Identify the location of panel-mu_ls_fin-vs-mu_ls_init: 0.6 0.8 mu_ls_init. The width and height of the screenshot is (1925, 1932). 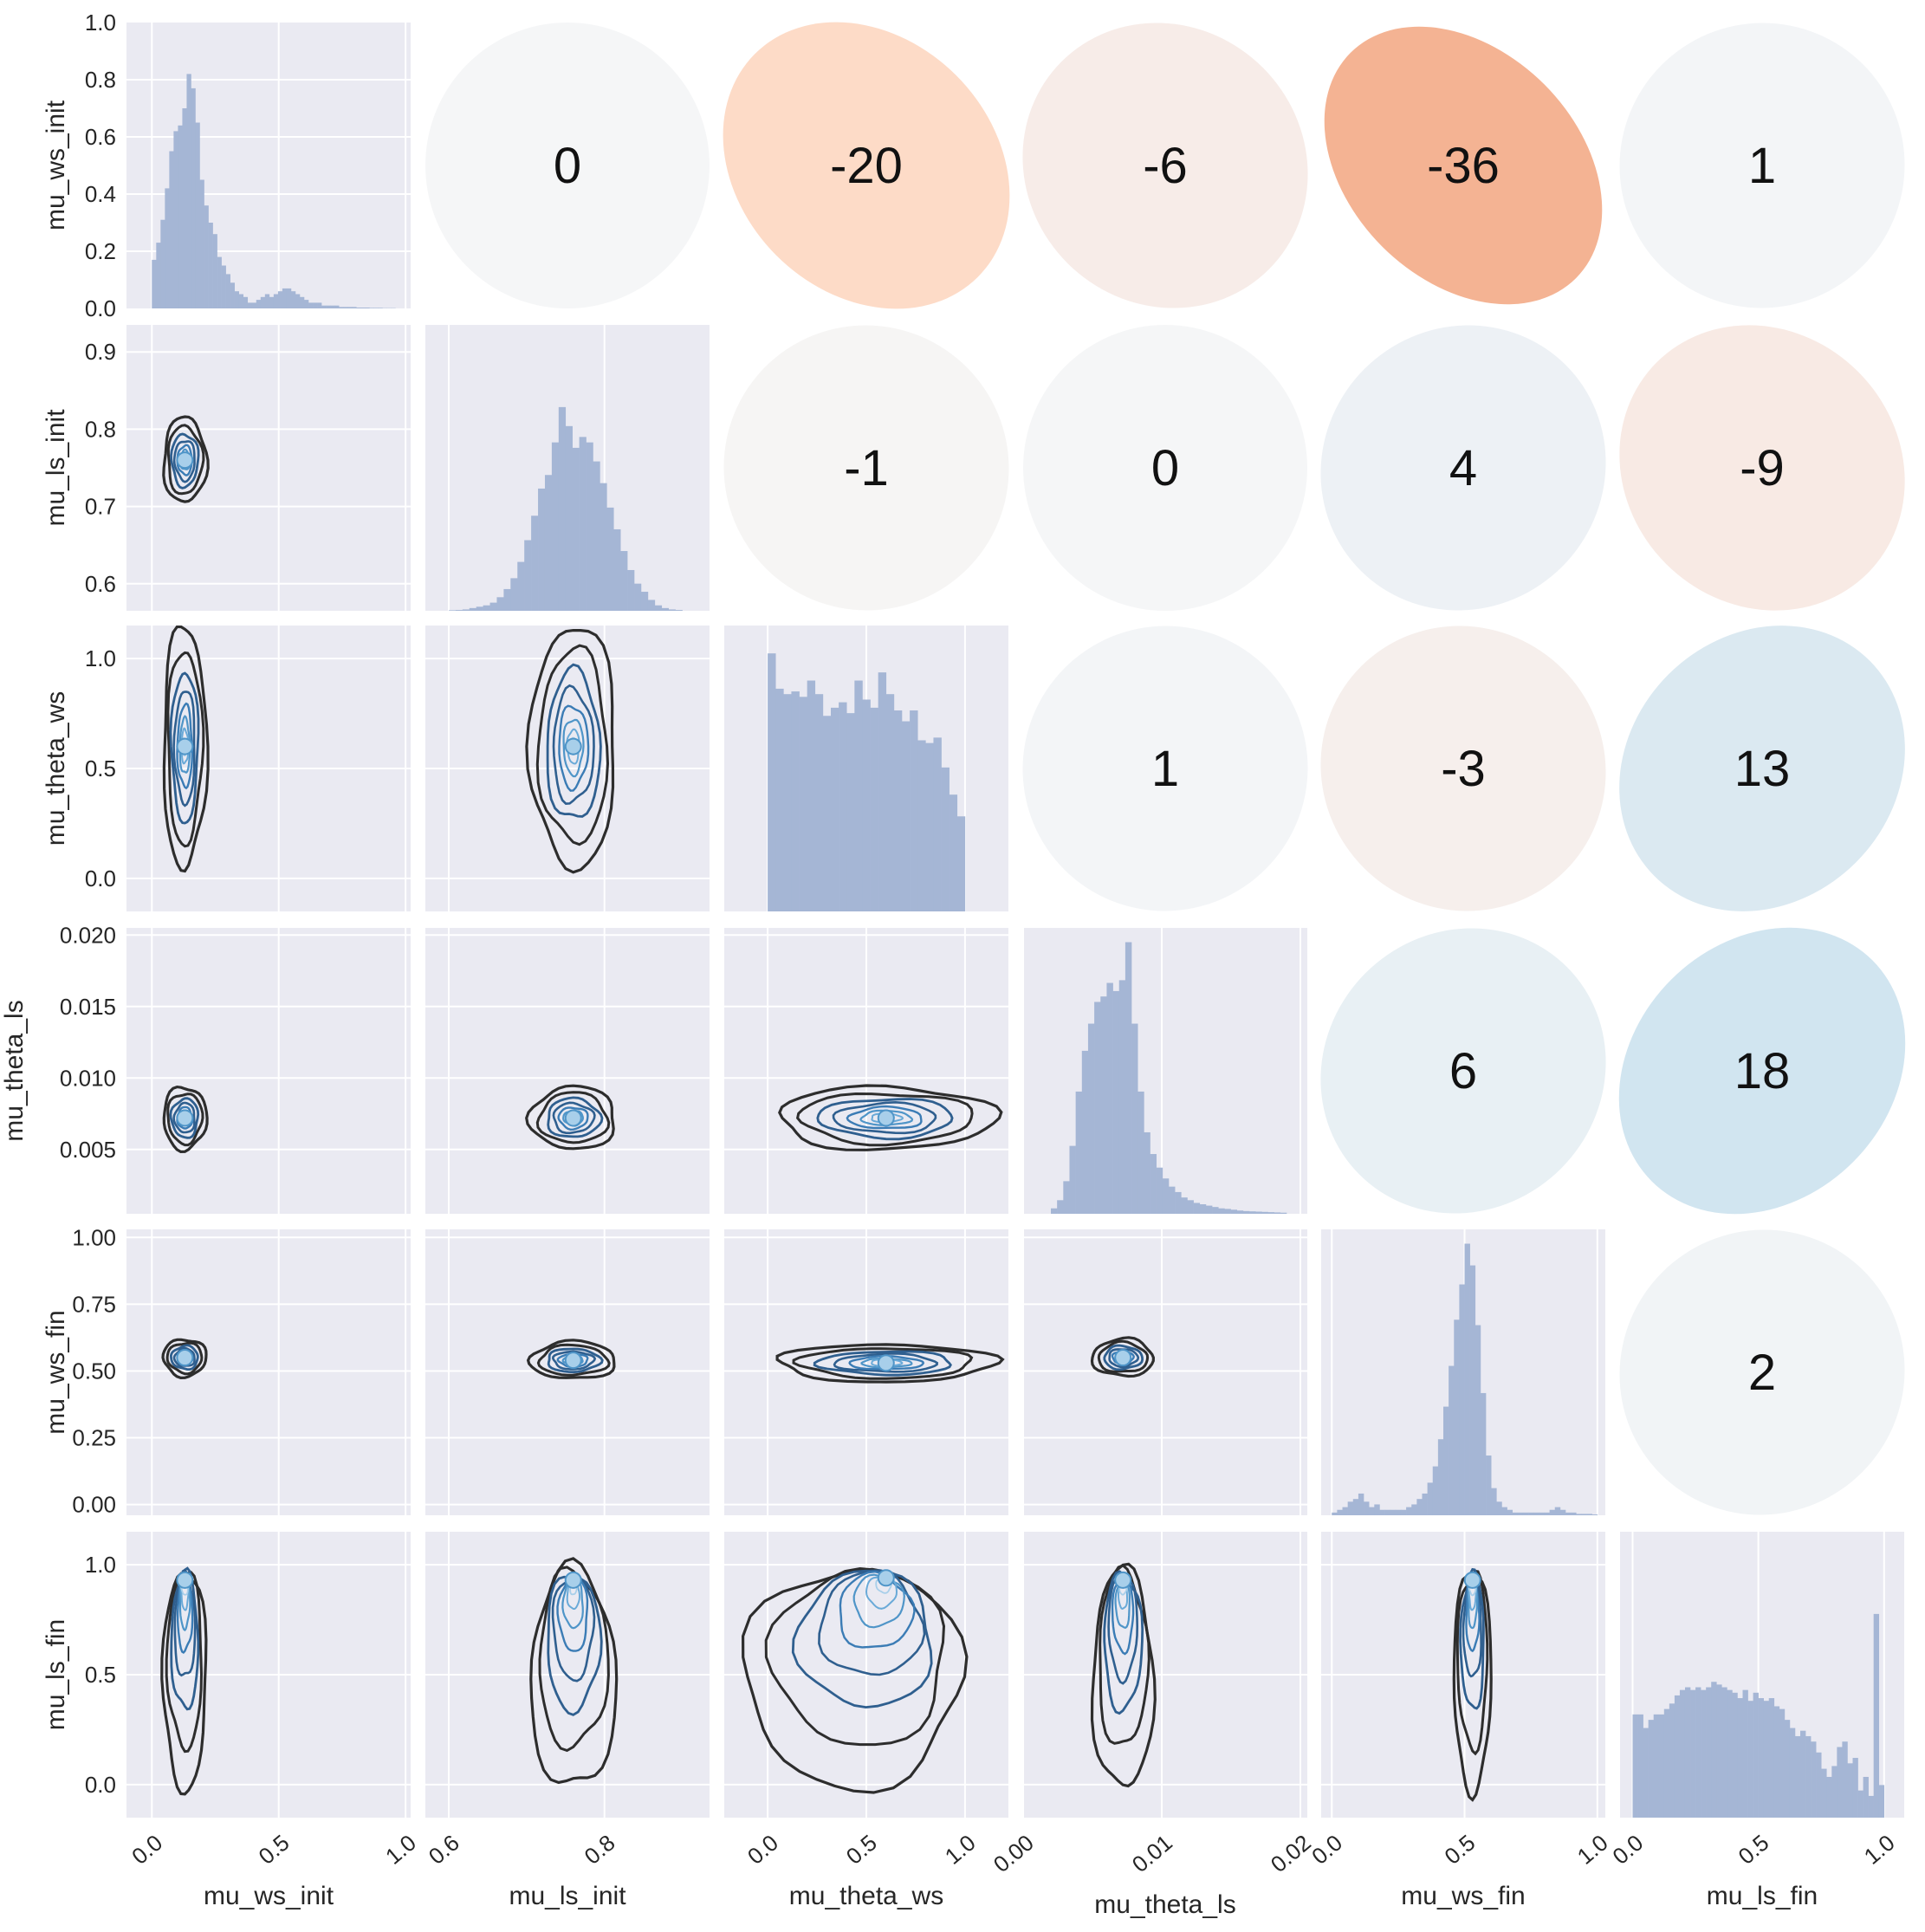
(567, 1721).